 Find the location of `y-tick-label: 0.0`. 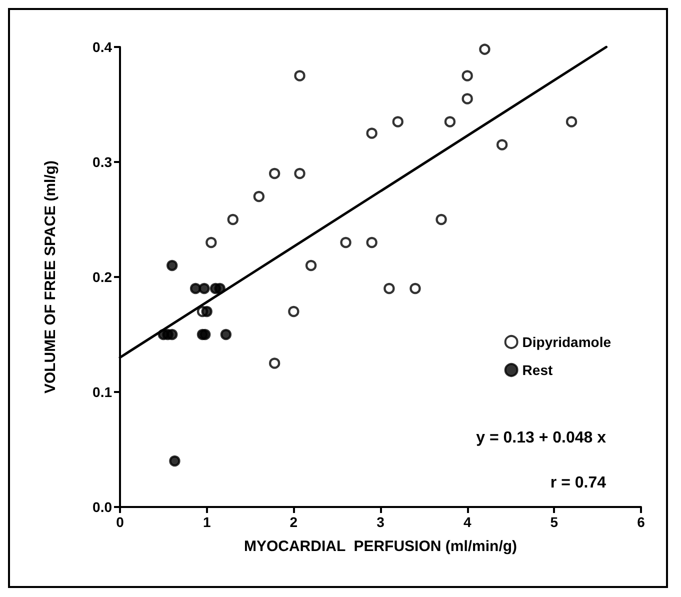

y-tick-label: 0.0 is located at coordinates (102, 507).